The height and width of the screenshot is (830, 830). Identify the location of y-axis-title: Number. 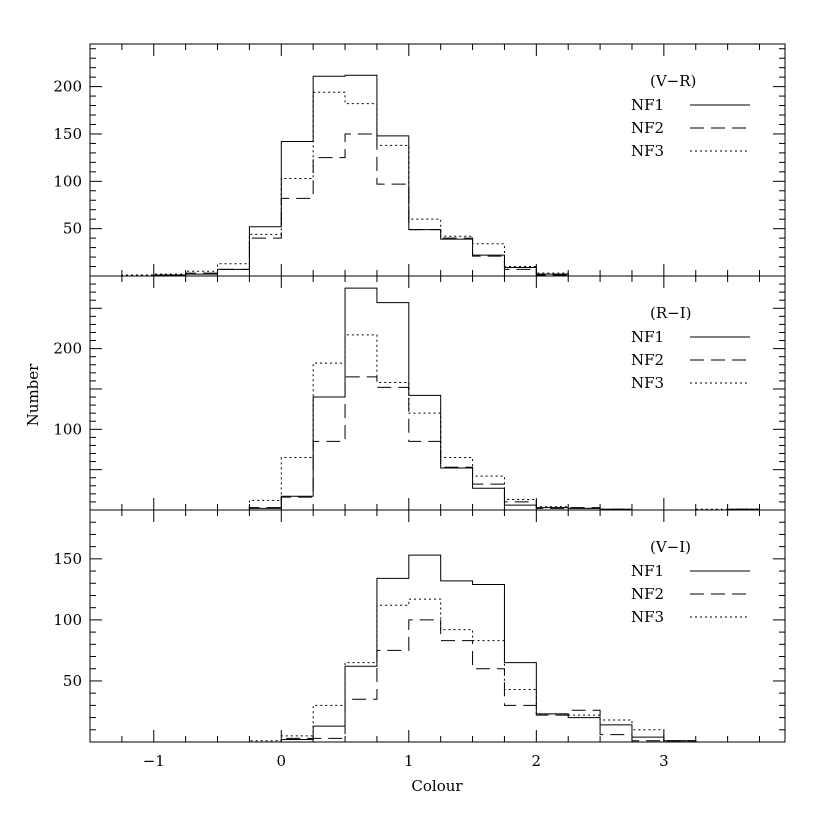
(33, 394).